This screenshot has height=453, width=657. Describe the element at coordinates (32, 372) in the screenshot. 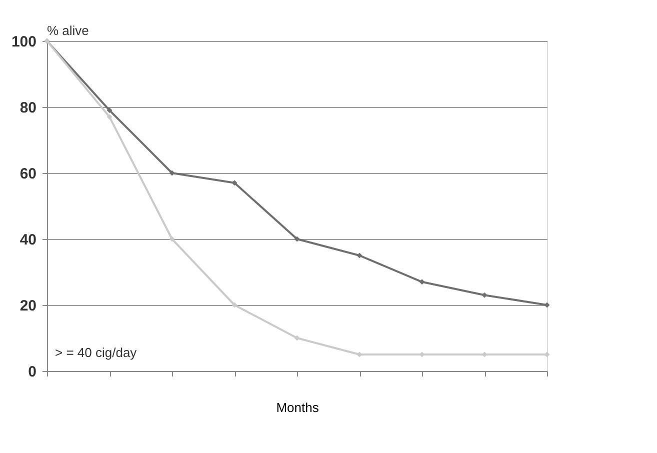

I see `y-tick-label: 0` at that location.